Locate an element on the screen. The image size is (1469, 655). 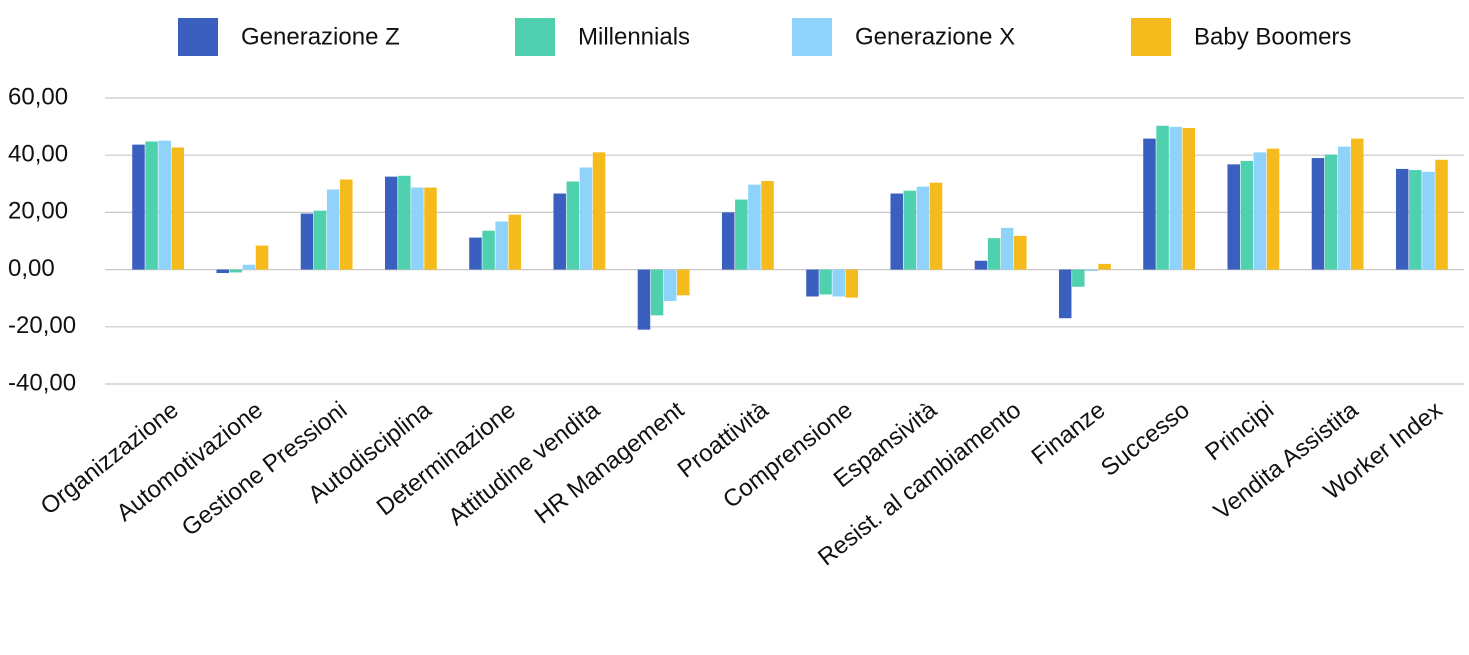
y-tick-label: 0,00 is located at coordinates (31, 268).